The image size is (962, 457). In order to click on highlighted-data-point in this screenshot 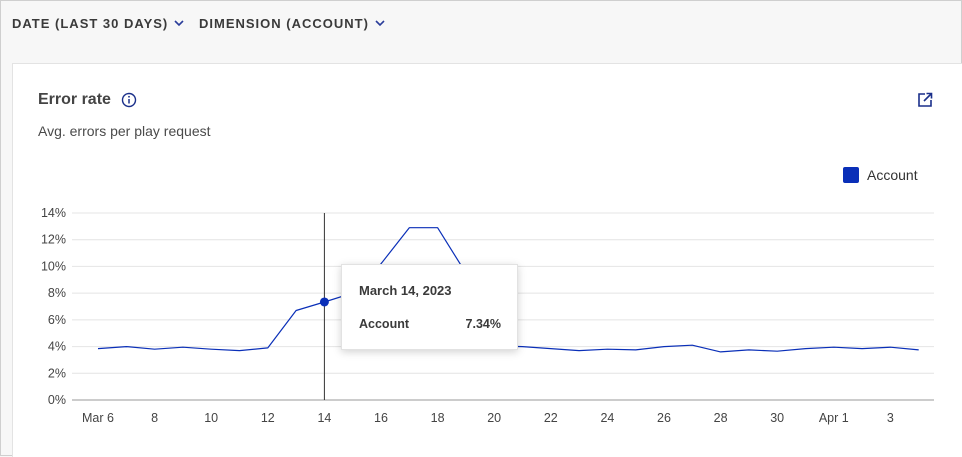, I will do `click(324, 302)`.